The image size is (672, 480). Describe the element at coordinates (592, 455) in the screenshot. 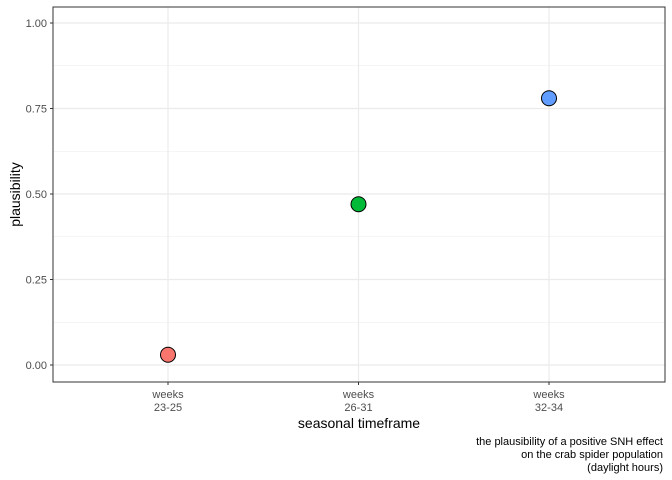

I see `caption-line-2: on the crab spider population` at that location.